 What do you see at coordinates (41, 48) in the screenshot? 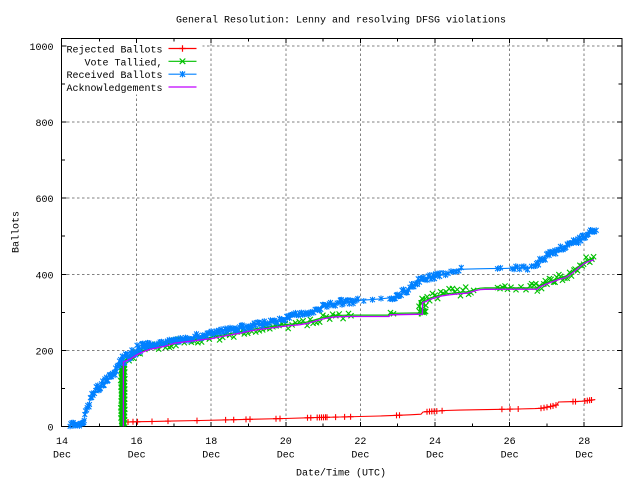
I see `svg-text: 1000` at bounding box center [41, 48].